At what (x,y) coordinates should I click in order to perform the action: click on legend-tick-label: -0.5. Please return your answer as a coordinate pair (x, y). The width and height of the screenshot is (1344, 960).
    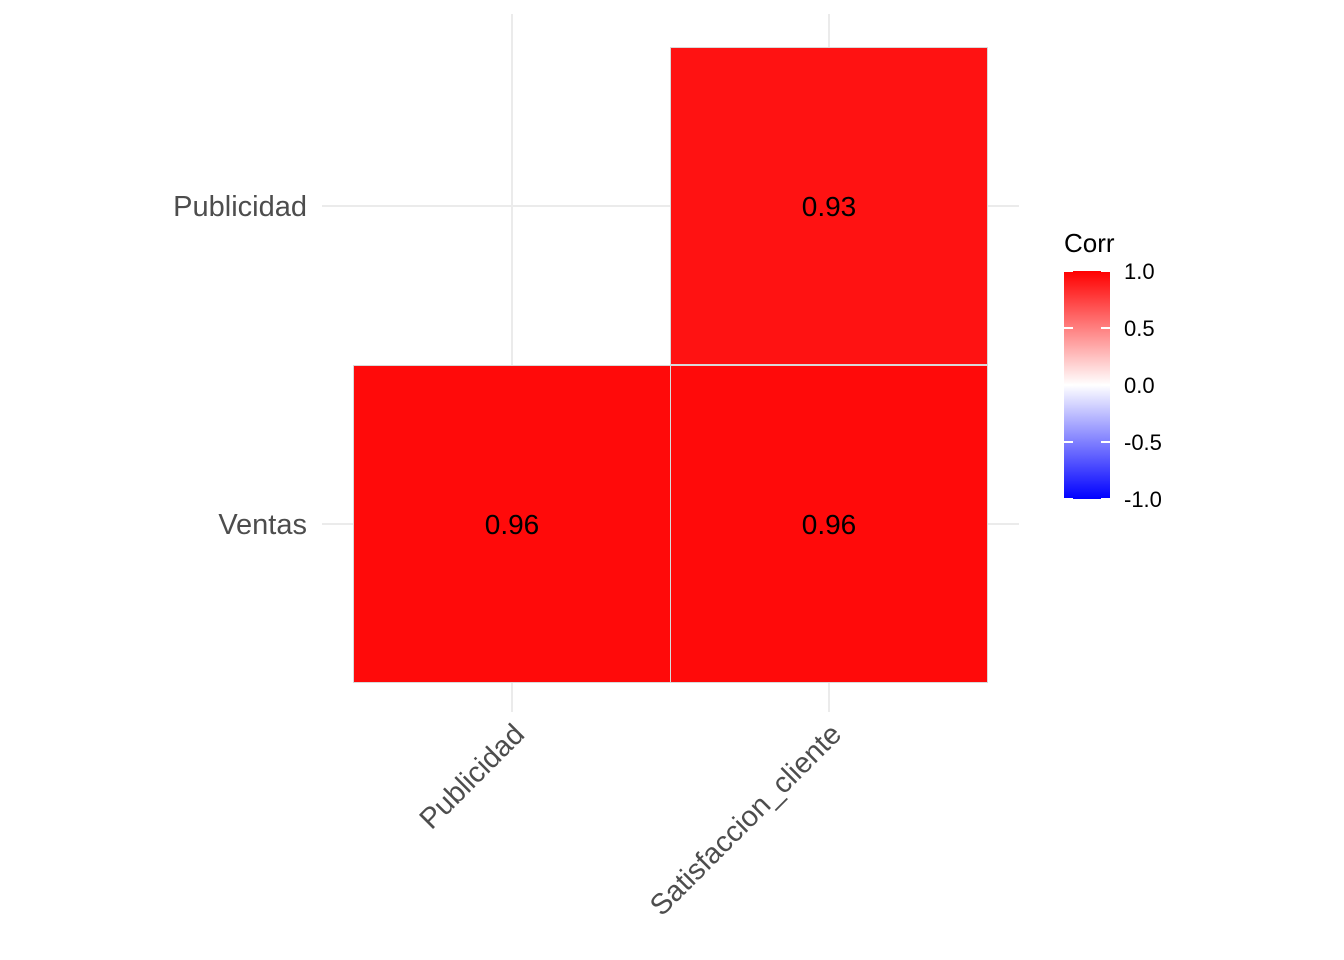
    Looking at the image, I should click on (1143, 442).